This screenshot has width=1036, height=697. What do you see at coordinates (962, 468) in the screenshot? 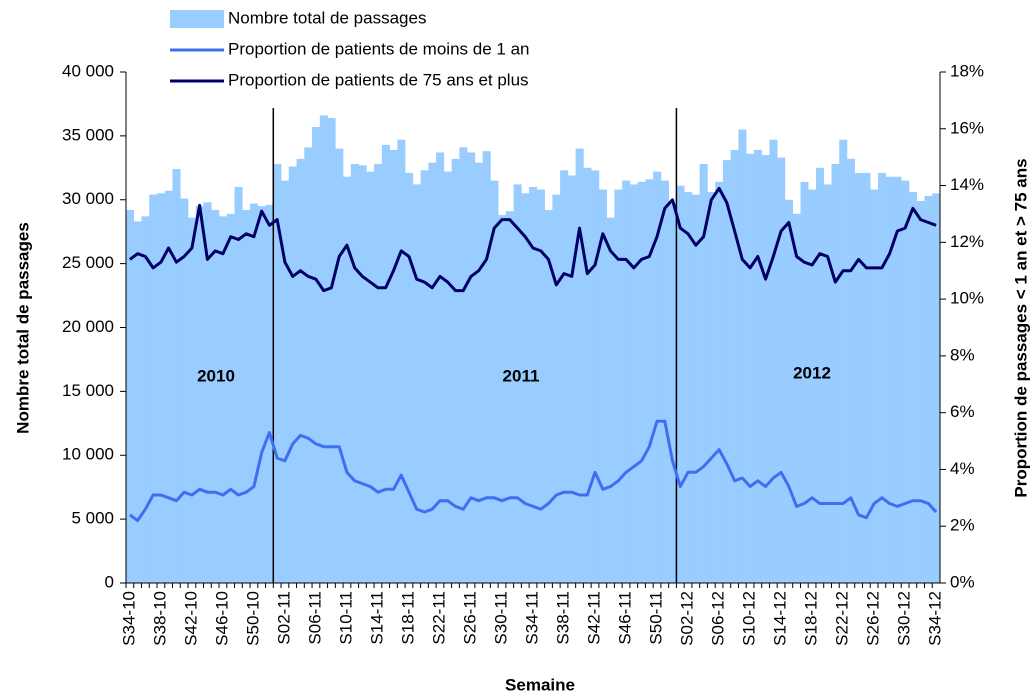
I see `y2-tick-label: 4%` at bounding box center [962, 468].